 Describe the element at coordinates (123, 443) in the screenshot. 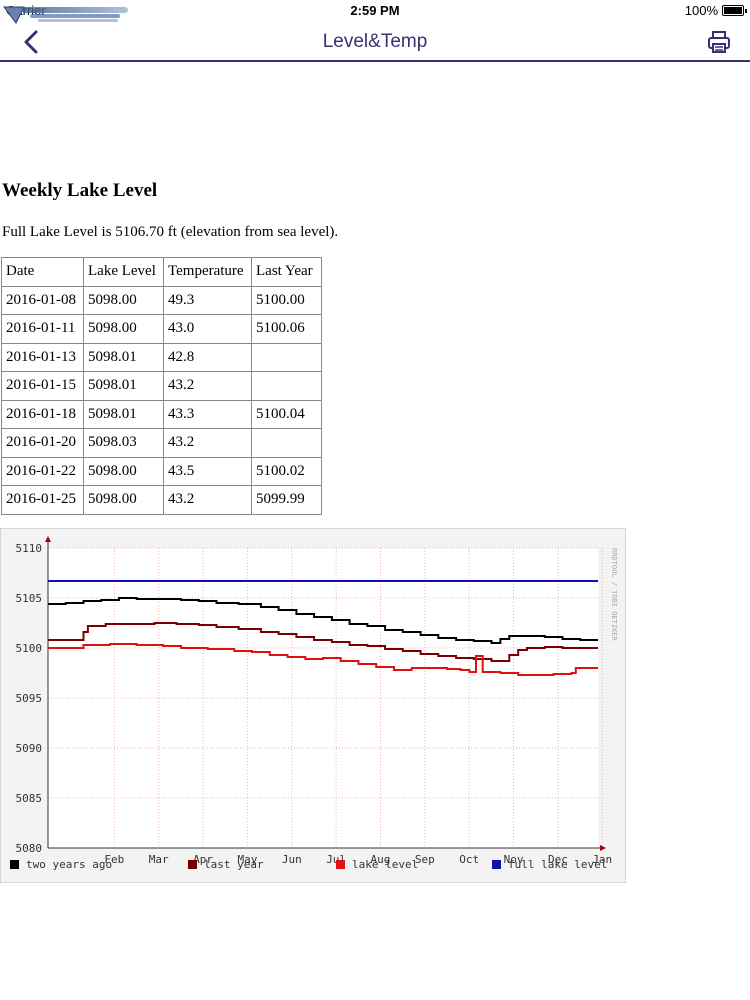

I see `cell-lake-level: 5098.03` at that location.